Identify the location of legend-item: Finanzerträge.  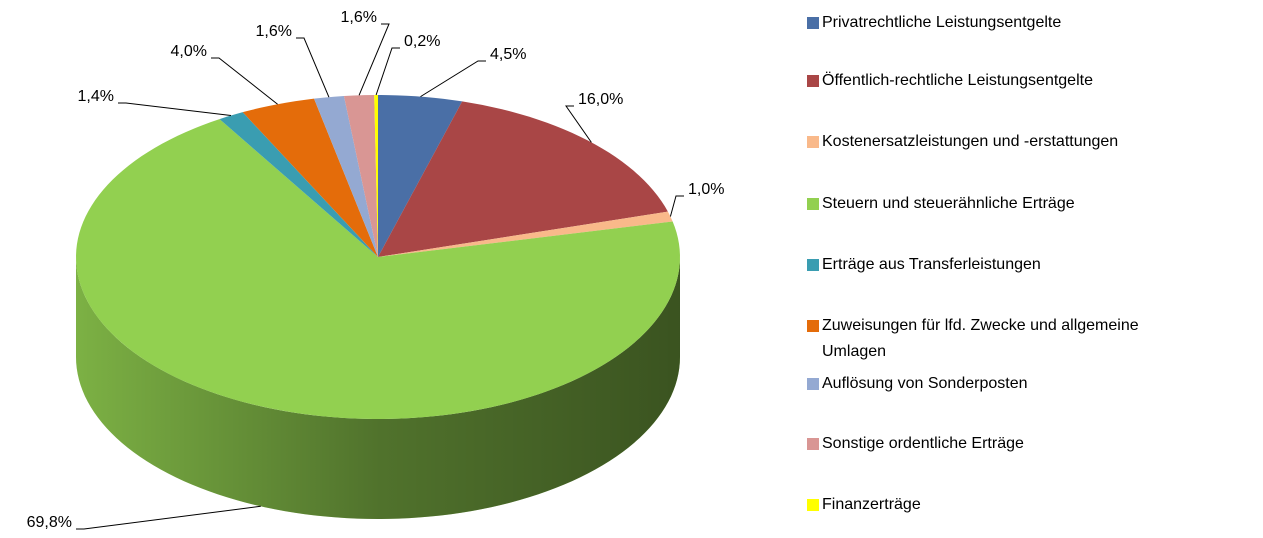
(1007, 505).